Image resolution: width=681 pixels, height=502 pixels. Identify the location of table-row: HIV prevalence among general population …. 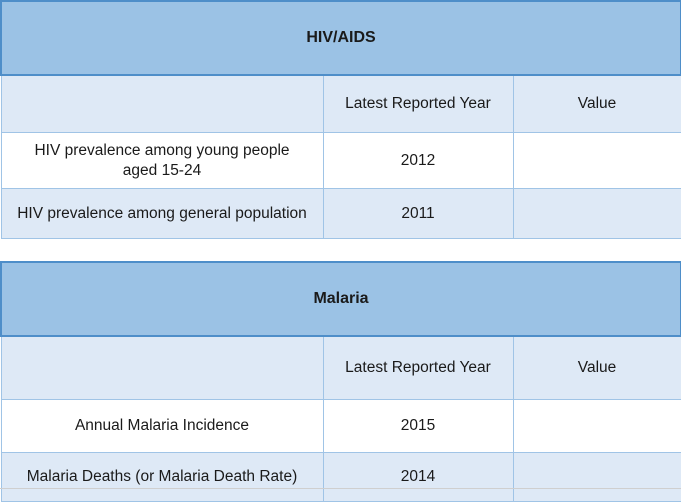
(340, 213).